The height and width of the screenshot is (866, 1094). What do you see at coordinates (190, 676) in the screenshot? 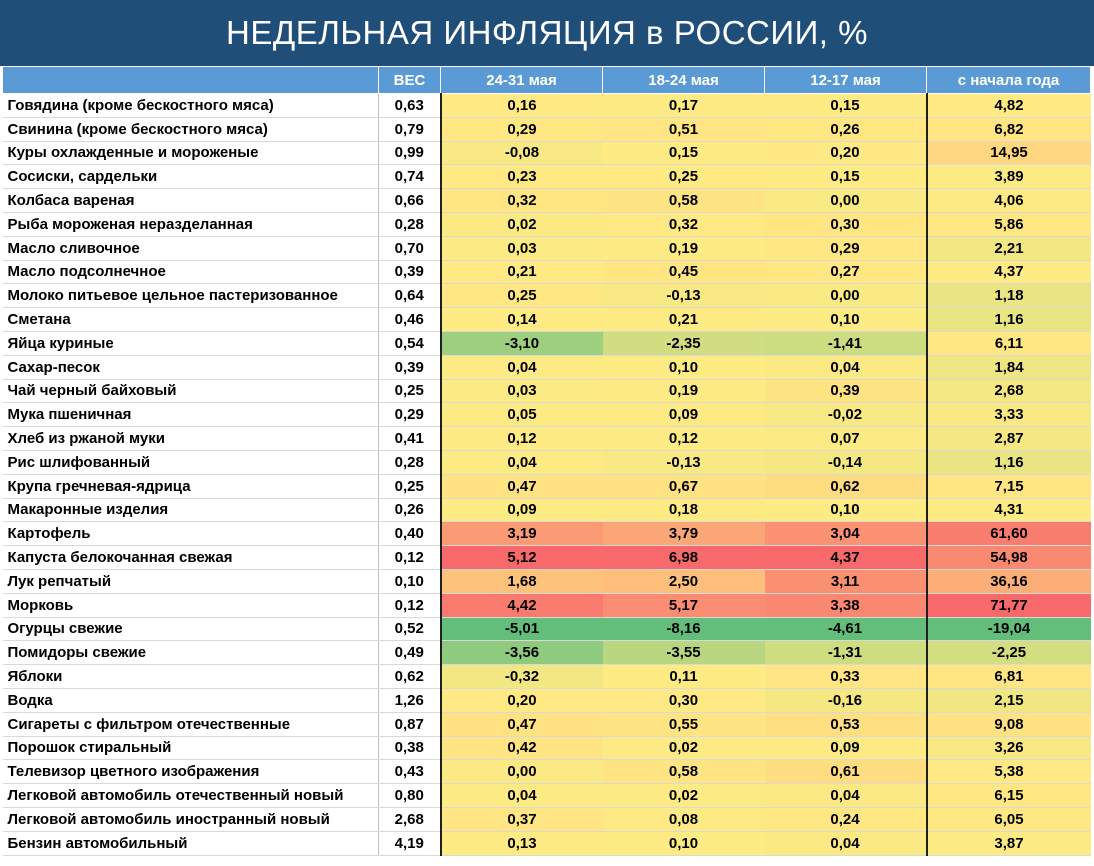
I see `item-name-cell: Яблоки` at bounding box center [190, 676].